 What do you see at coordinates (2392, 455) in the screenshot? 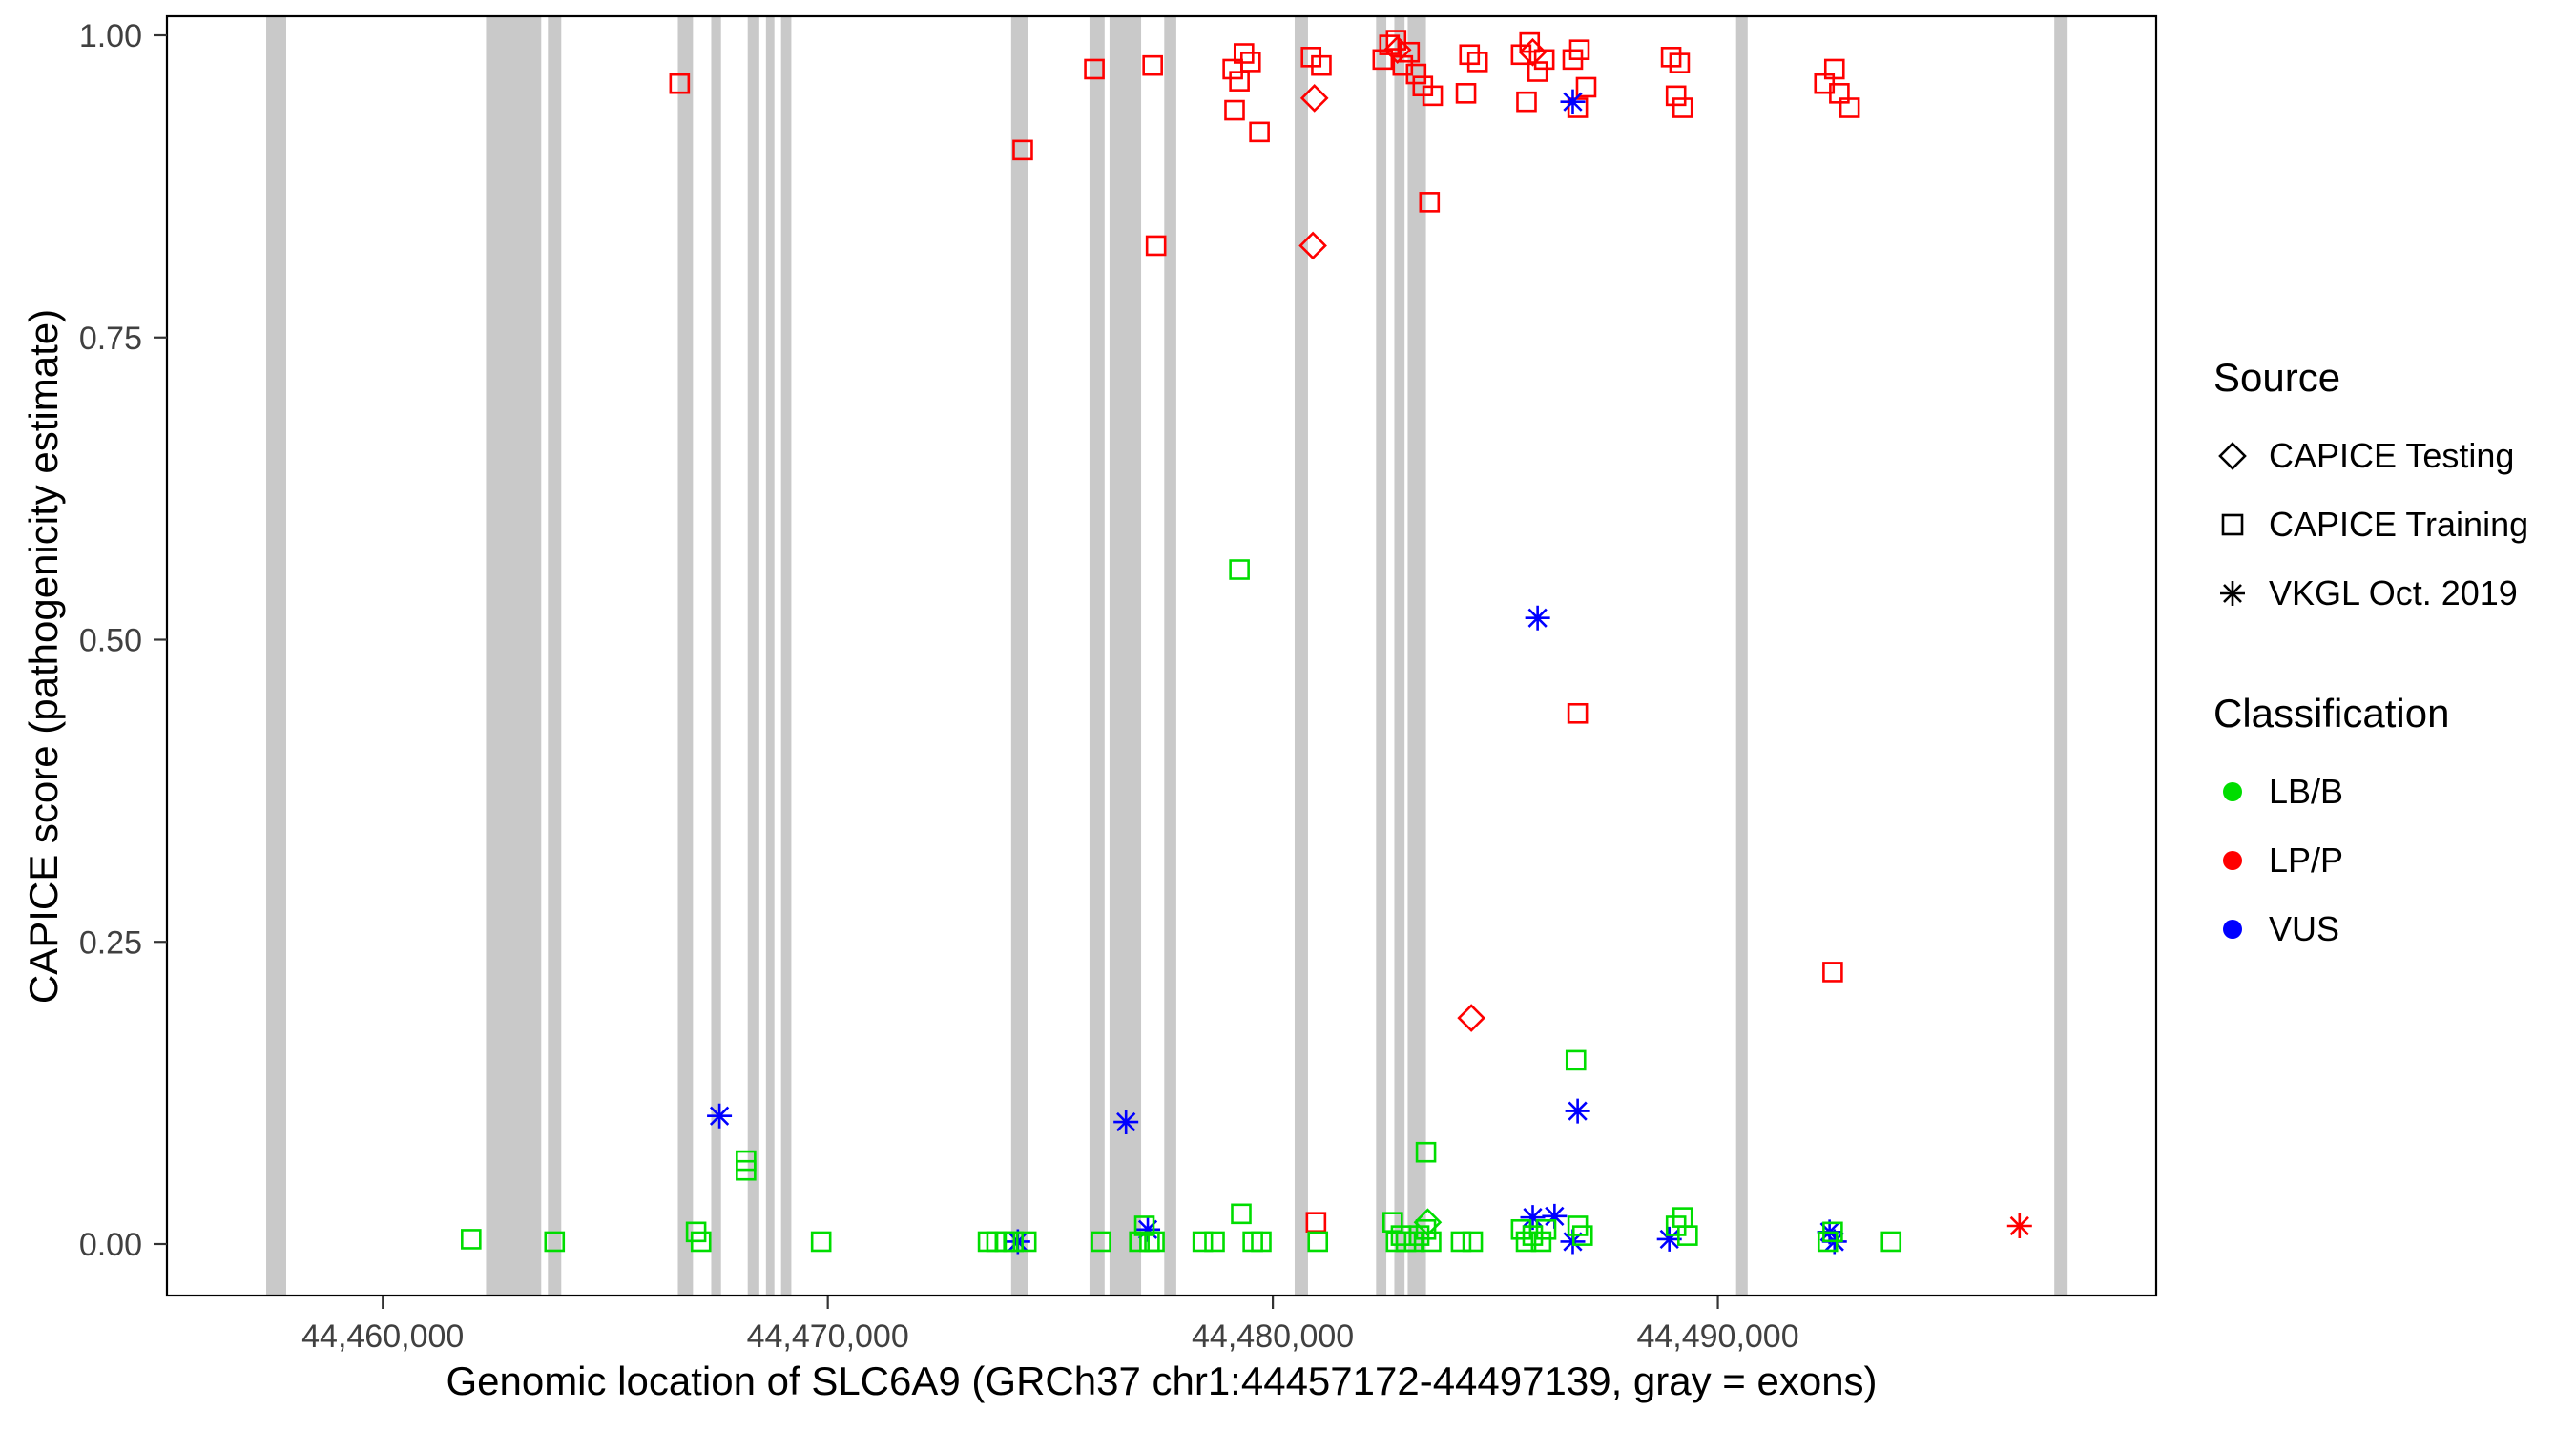
I see `legend-item-label: CAPICE Testing` at bounding box center [2392, 455].